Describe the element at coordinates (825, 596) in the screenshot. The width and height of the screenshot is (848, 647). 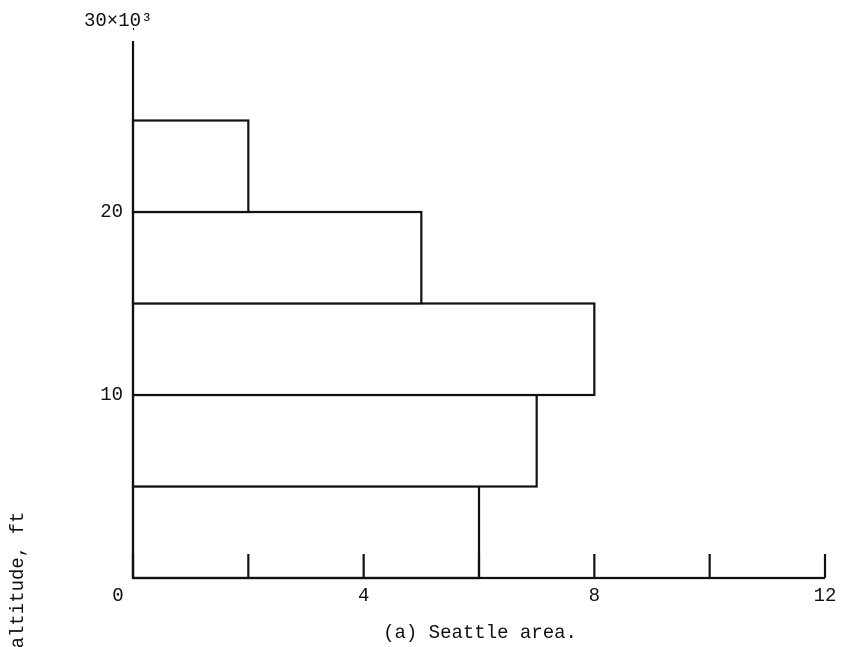
I see `x-tick-label: 12` at that location.